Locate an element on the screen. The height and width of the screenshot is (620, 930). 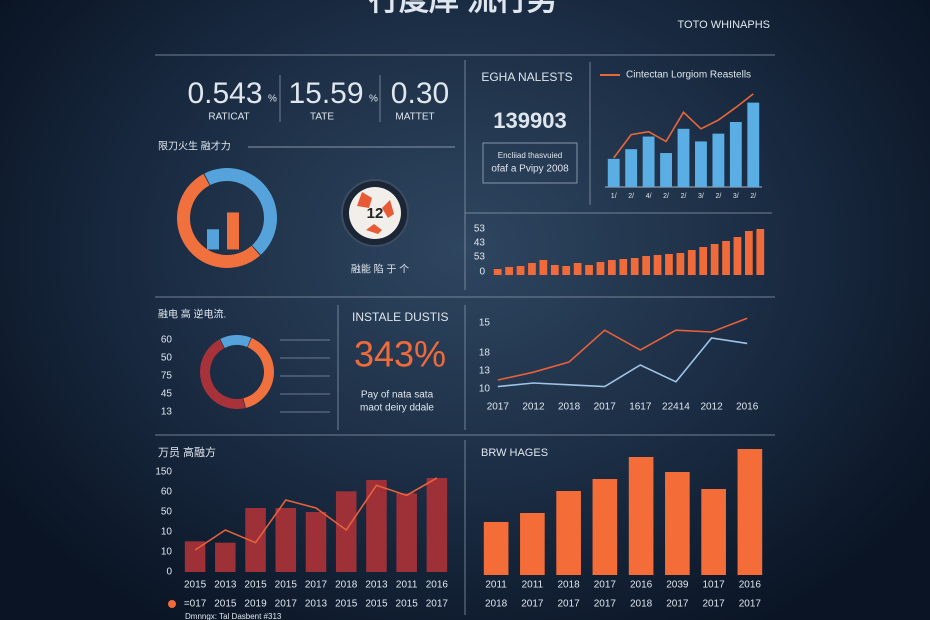
ball-caption: 融能 陷 于 个 is located at coordinates (380, 269).